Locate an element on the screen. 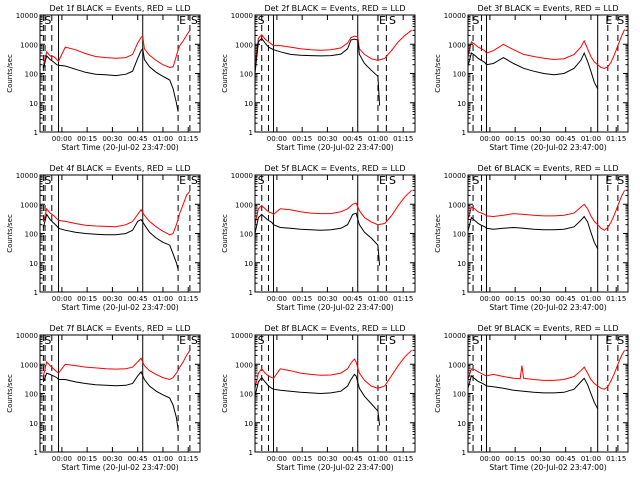 The image size is (640, 480). chart-title: Det 4f BLACK = Events, RED = LLD is located at coordinates (119, 168).